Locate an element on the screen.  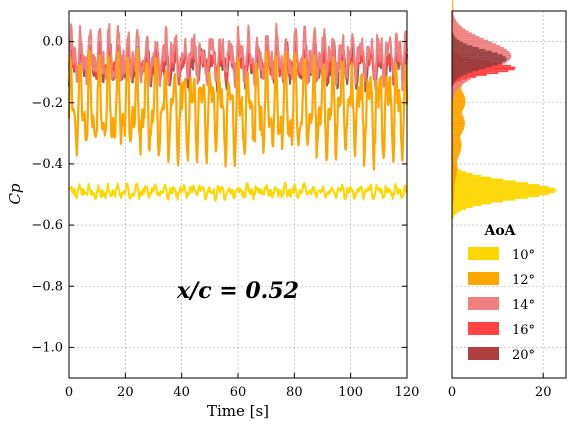
y-tick-label: 0.0 is located at coordinates (52, 42).